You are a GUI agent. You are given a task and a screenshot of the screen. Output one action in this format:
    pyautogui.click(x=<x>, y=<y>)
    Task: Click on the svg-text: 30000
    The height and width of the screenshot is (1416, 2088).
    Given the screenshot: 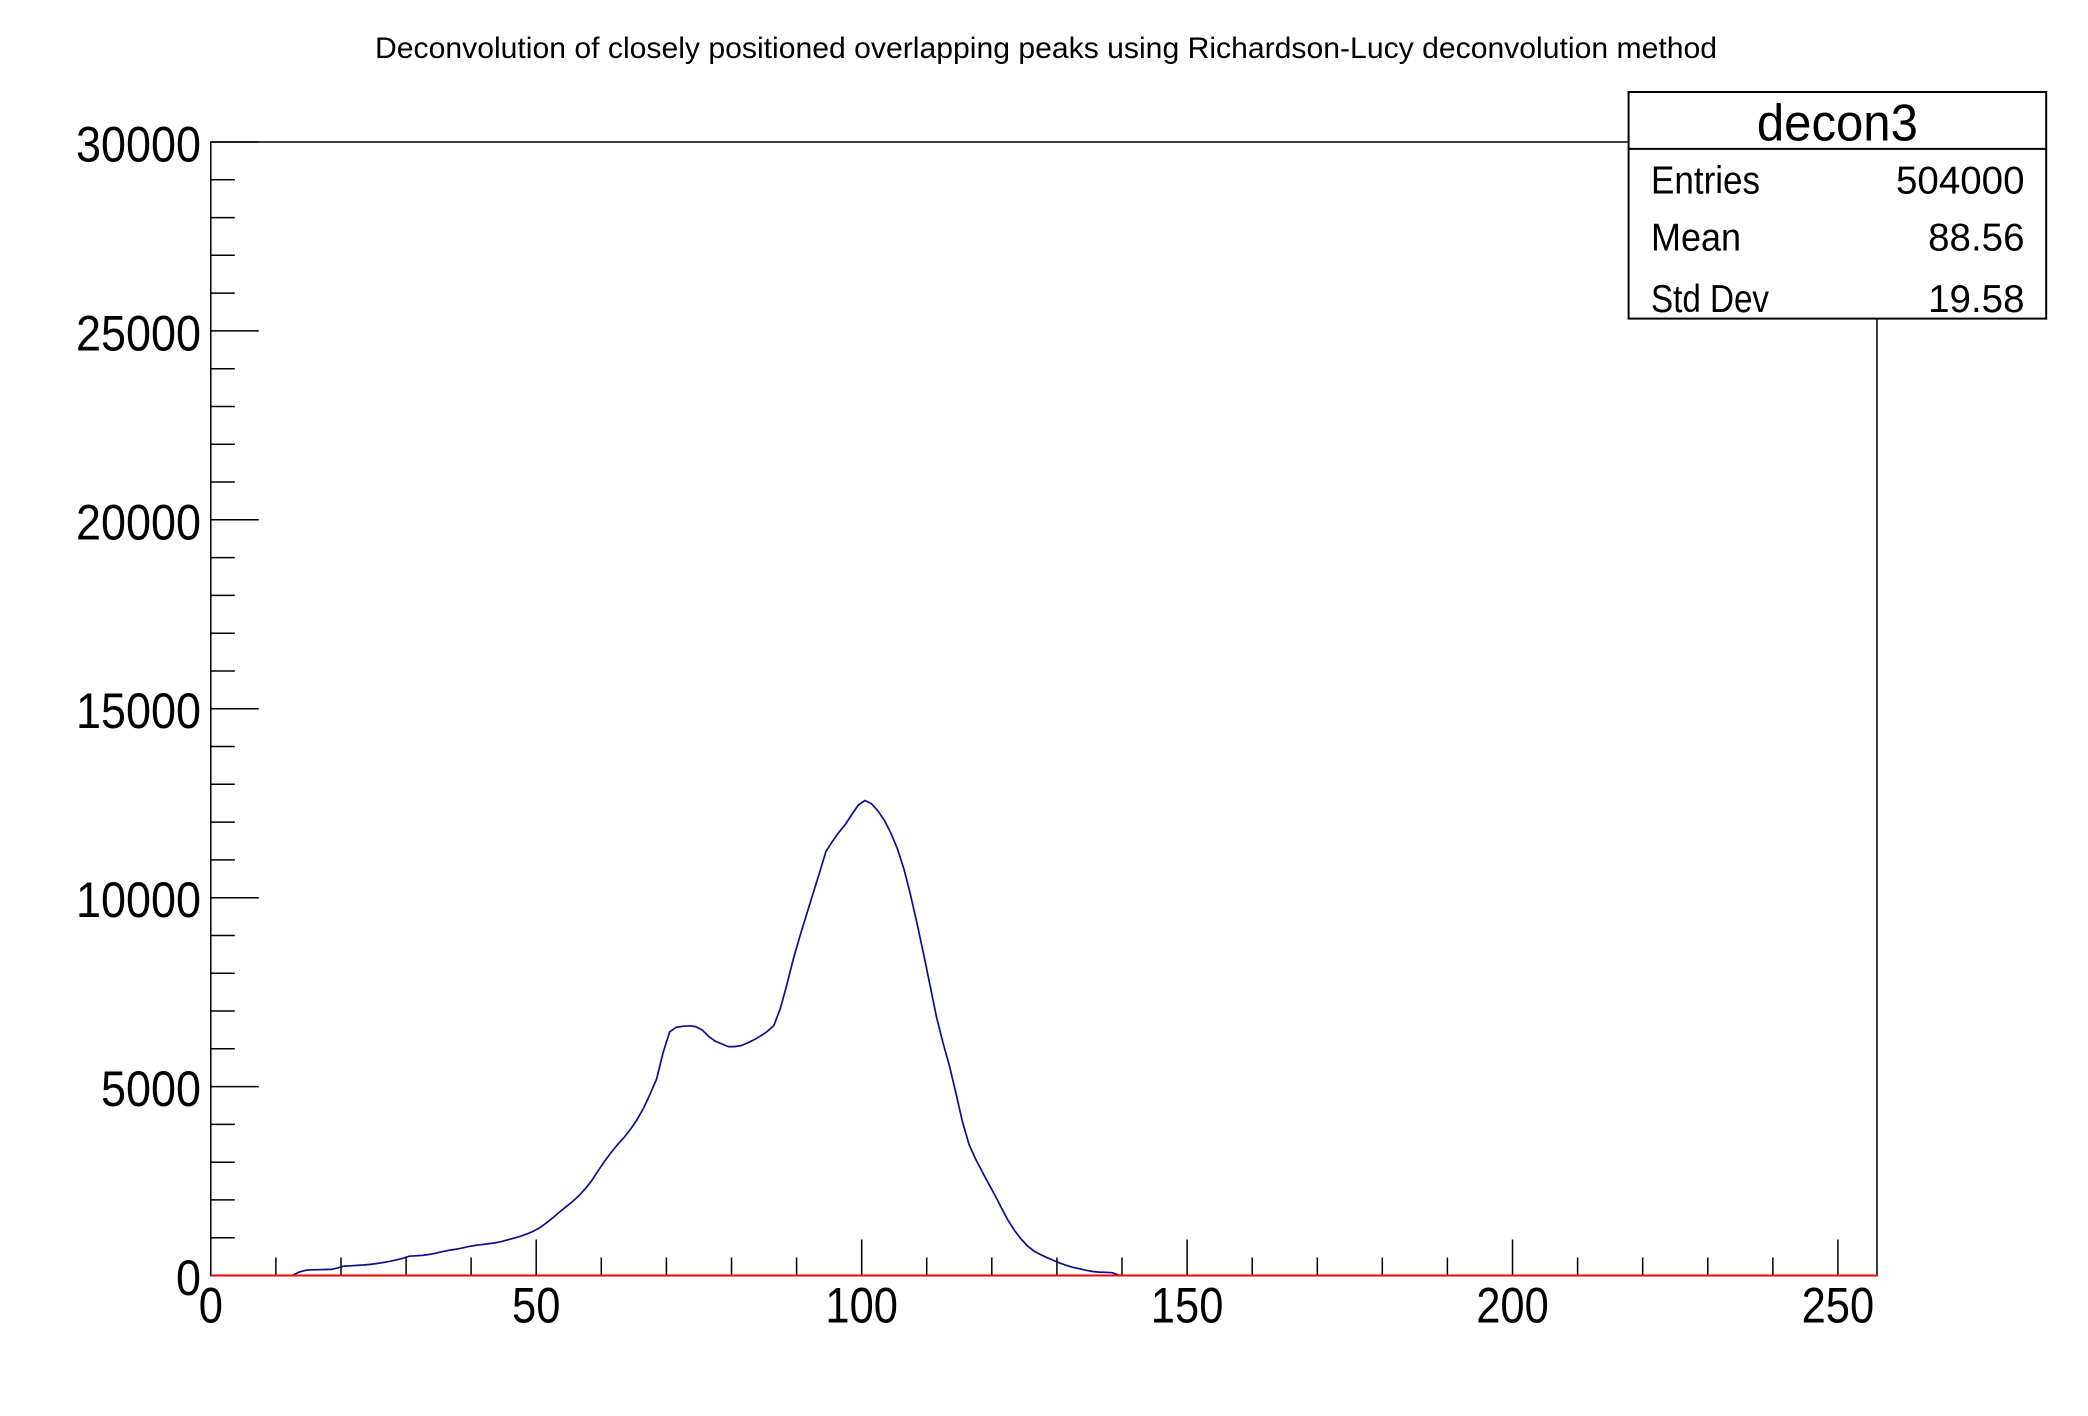 What is the action you would take?
    pyautogui.click(x=138, y=145)
    